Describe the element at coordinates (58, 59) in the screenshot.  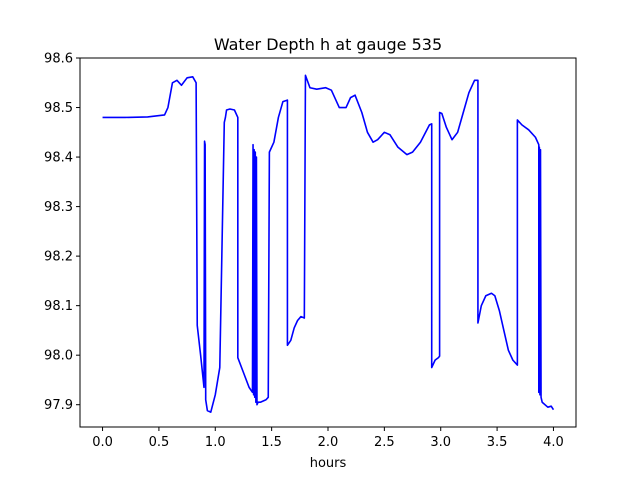
I see `y-tick-label: 98.6` at that location.